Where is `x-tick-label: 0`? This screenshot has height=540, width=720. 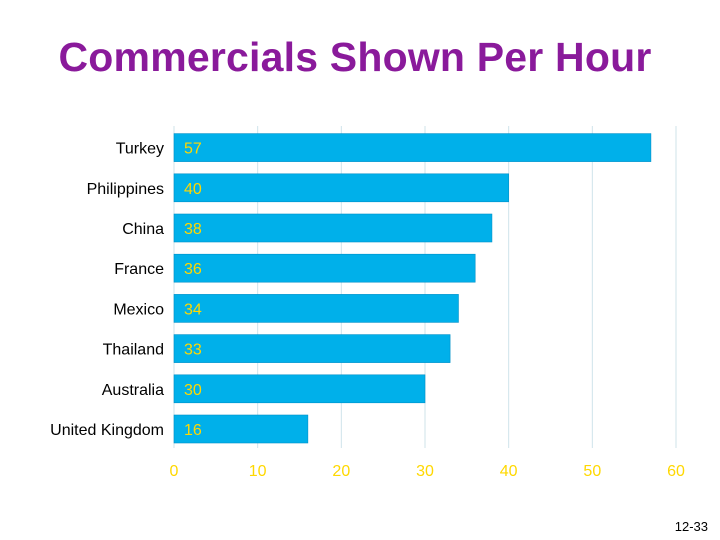
x-tick-label: 0 is located at coordinates (174, 471).